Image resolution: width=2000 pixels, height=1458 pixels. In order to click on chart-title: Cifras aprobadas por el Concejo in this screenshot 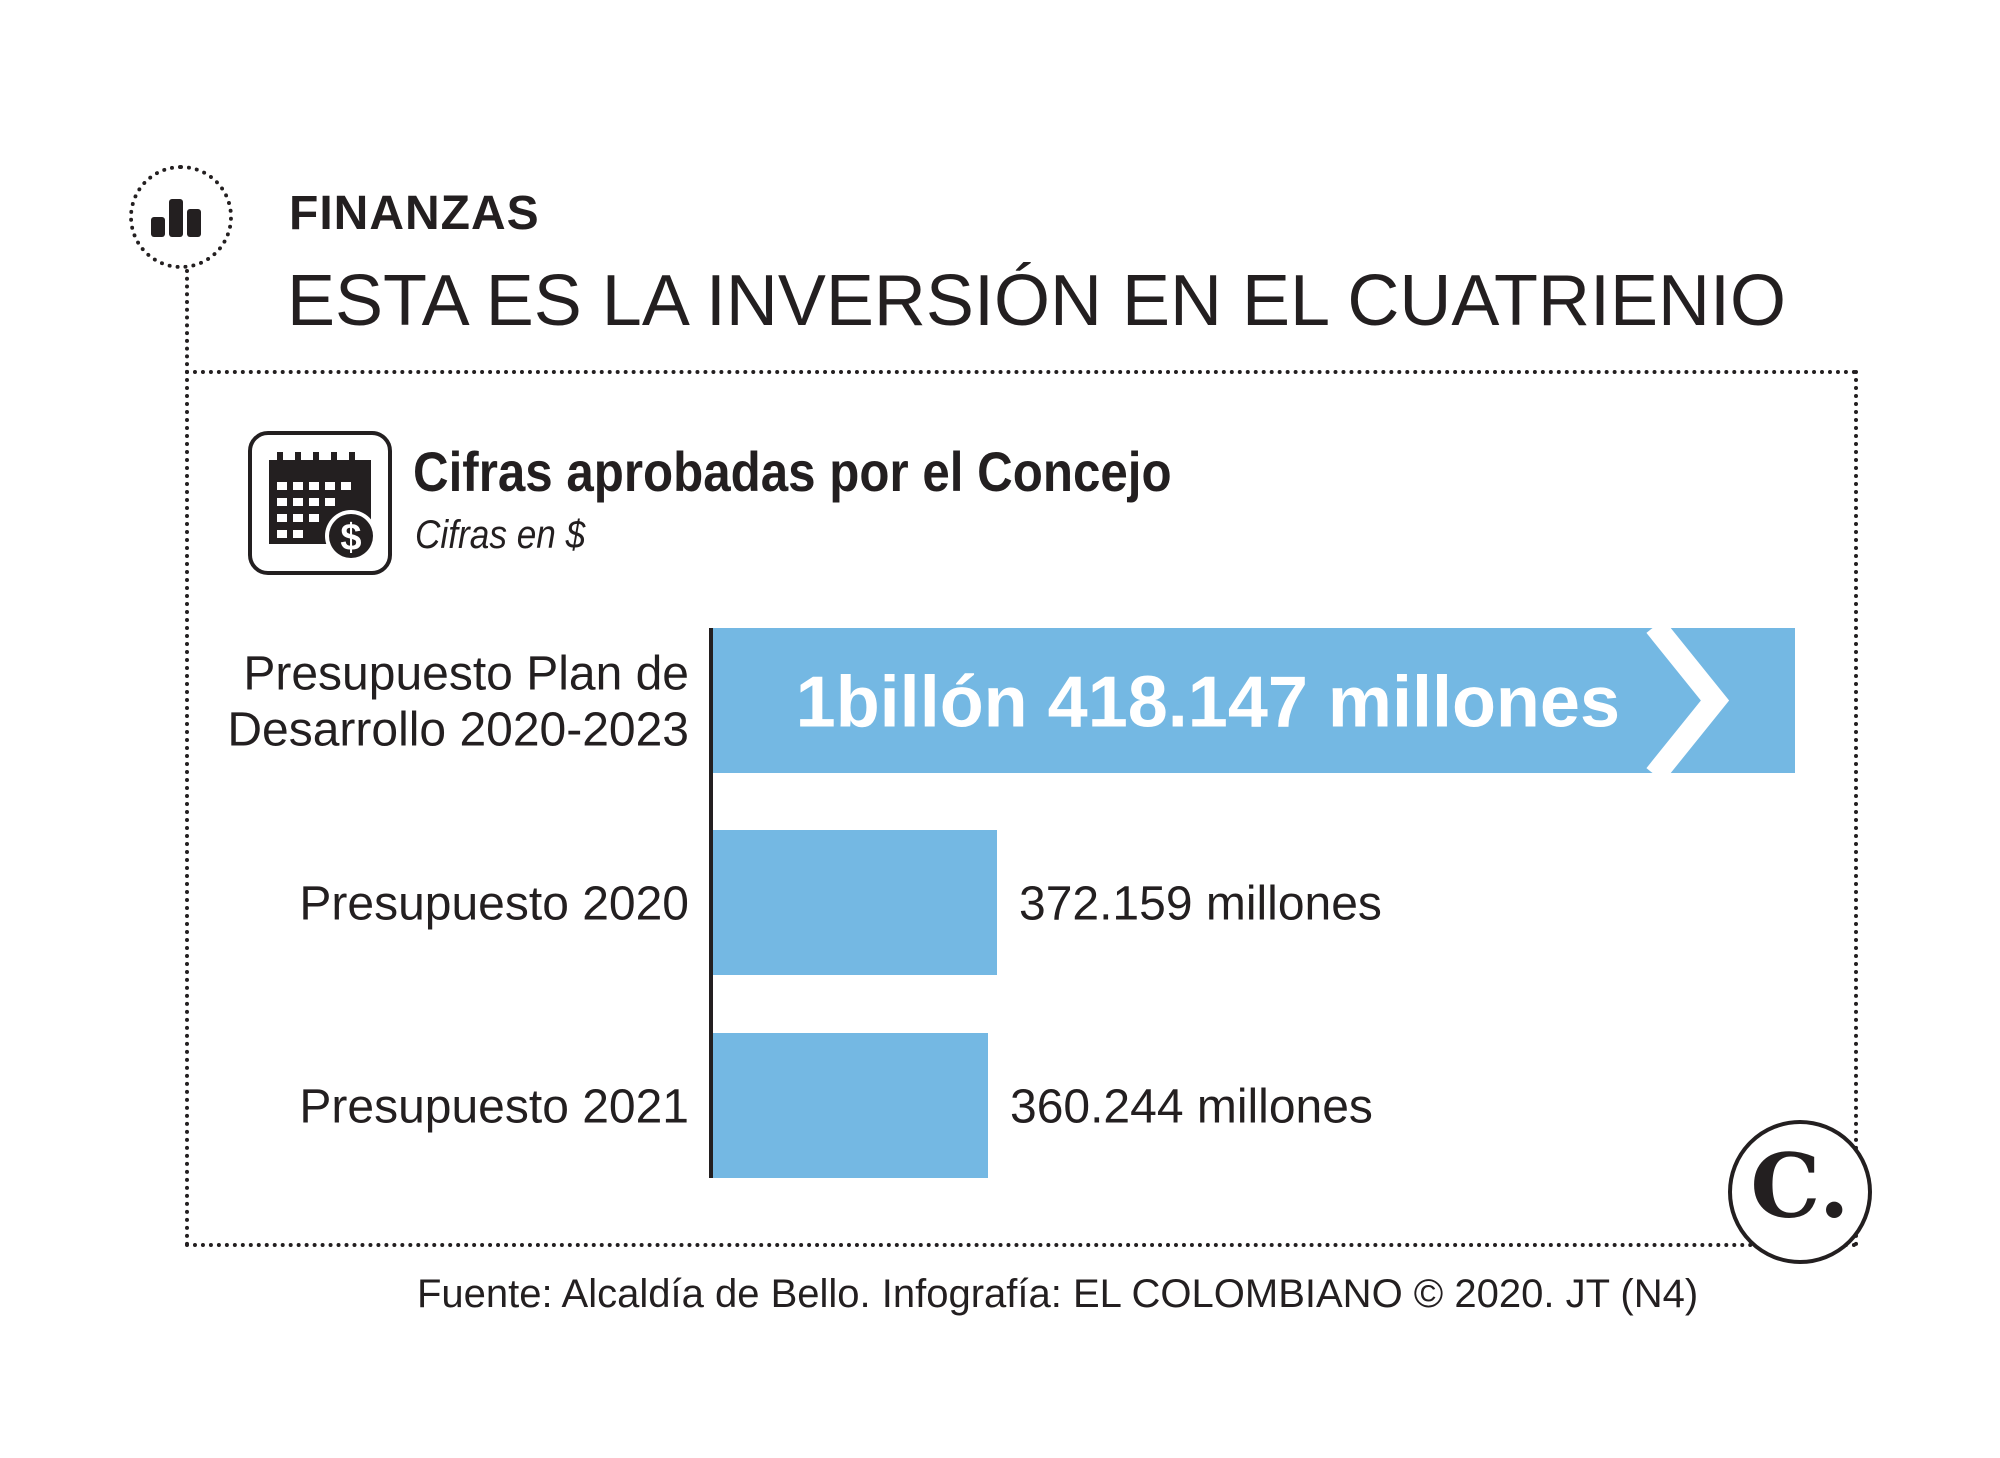, I will do `click(792, 471)`.